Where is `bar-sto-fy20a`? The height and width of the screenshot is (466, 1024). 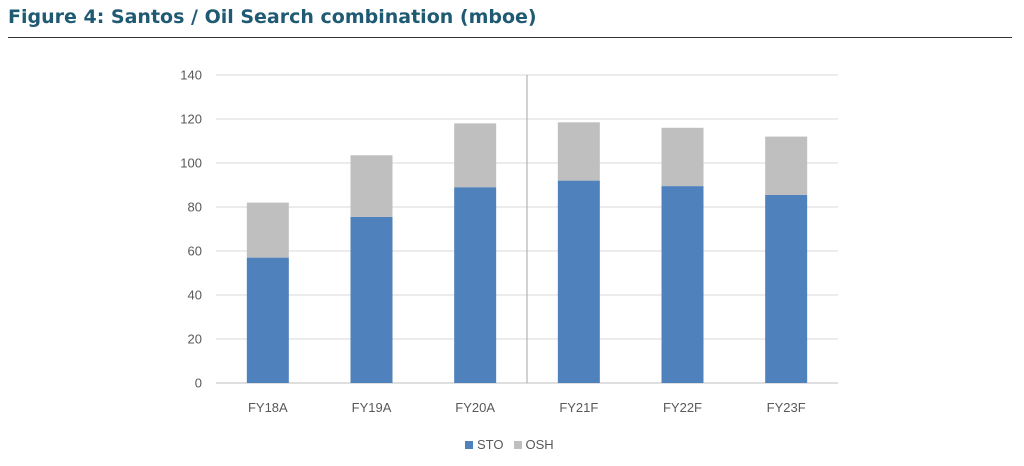
bar-sto-fy20a is located at coordinates (475, 285).